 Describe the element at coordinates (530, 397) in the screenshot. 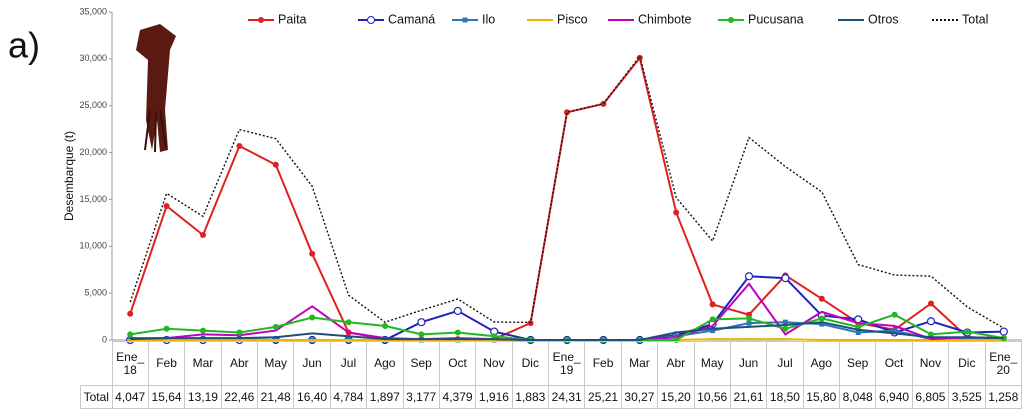

I see `total-value-label: 1,883` at that location.